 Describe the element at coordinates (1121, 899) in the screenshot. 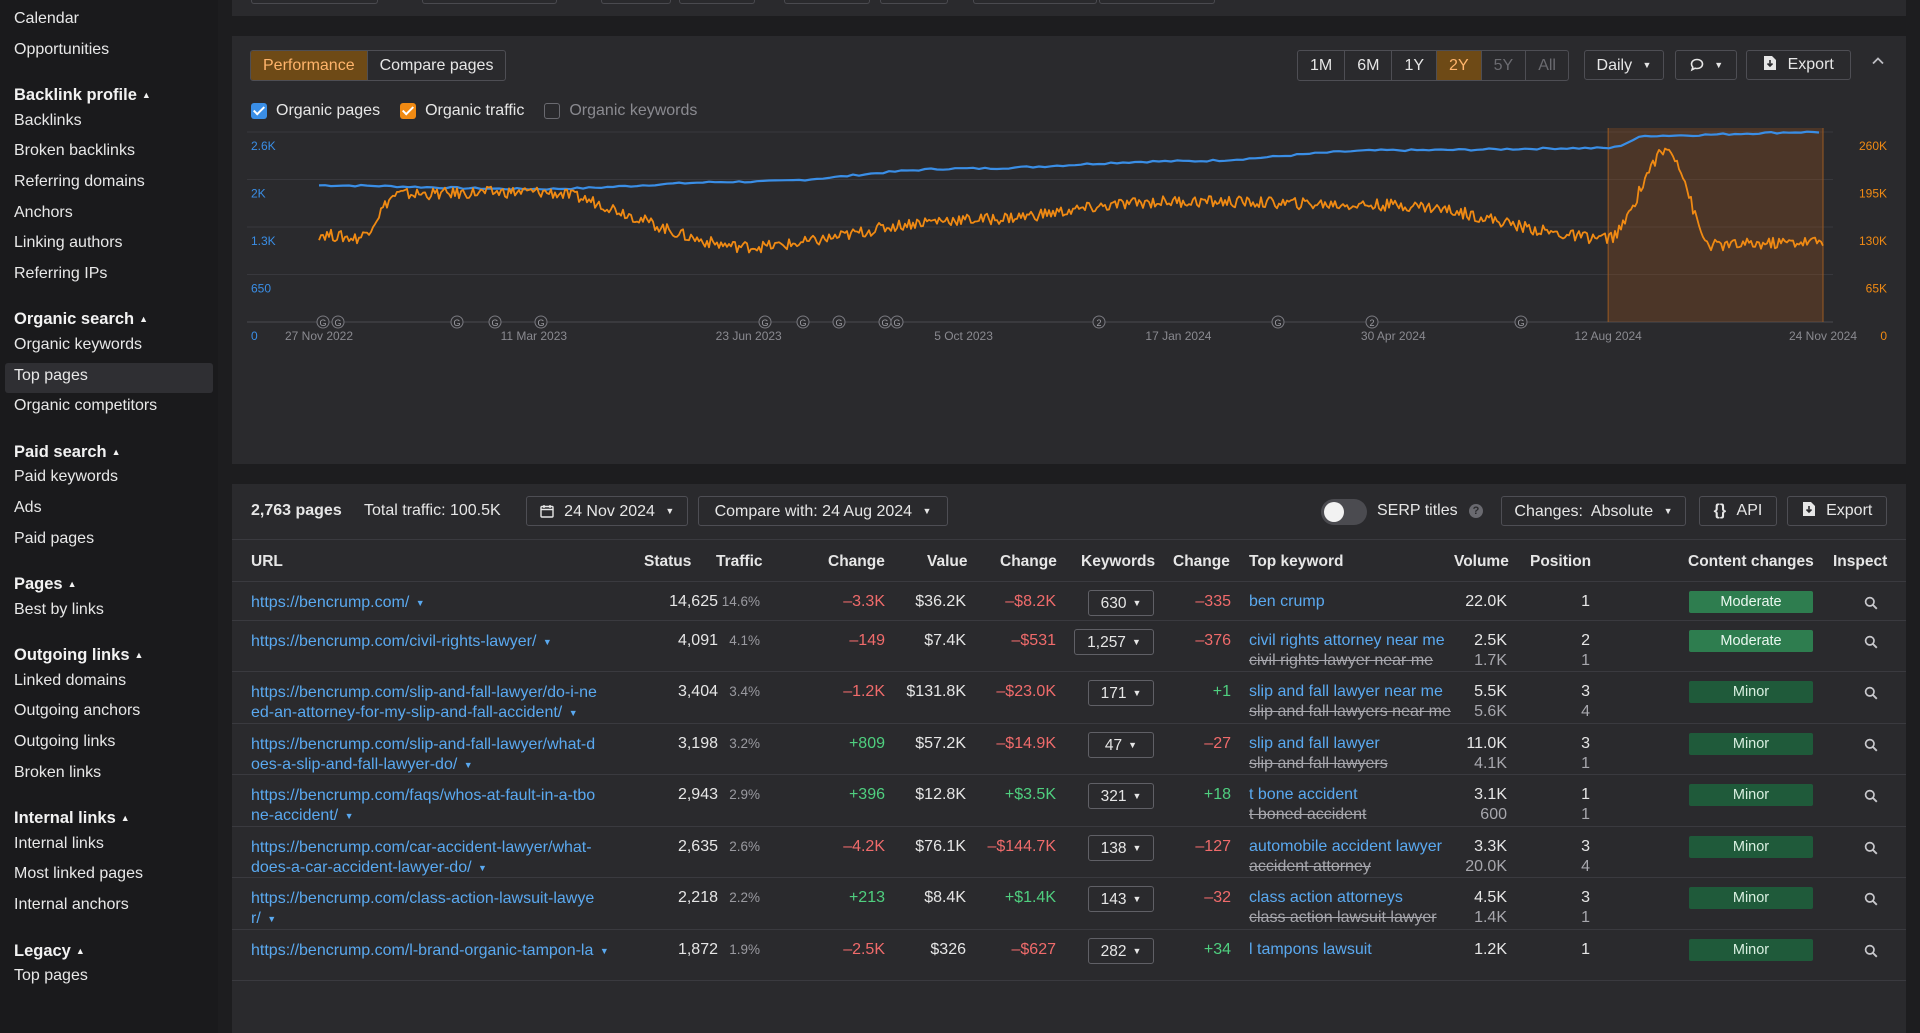

I see `keywords-dropdown: 143 ▼` at that location.